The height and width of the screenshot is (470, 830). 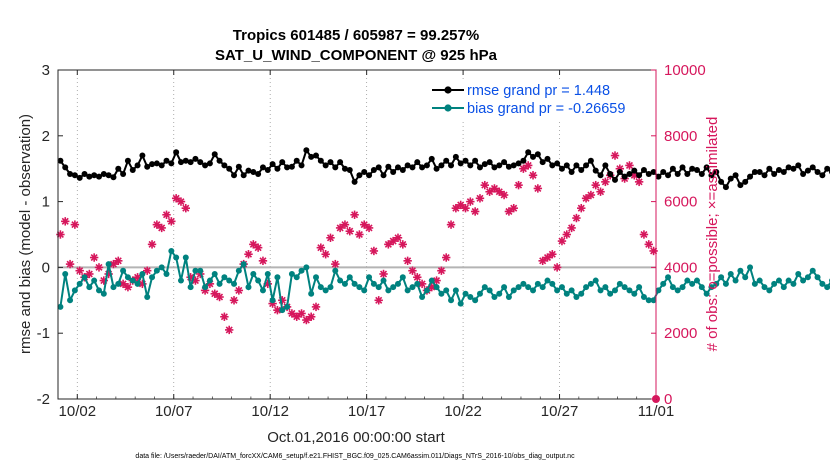 I want to click on legend-rmse-label: rmse grand pr = 1.448, so click(x=538, y=91).